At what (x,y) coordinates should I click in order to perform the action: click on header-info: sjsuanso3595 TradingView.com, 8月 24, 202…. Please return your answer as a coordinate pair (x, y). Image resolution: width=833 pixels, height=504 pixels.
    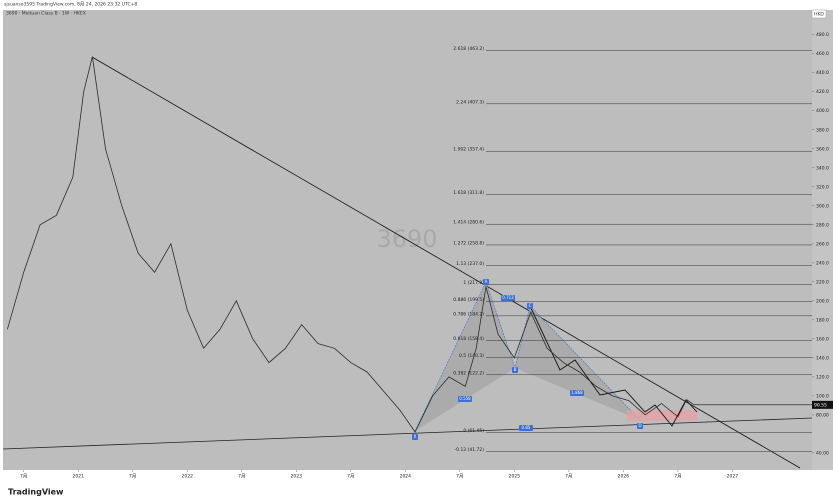
    Looking at the image, I should click on (70, 5).